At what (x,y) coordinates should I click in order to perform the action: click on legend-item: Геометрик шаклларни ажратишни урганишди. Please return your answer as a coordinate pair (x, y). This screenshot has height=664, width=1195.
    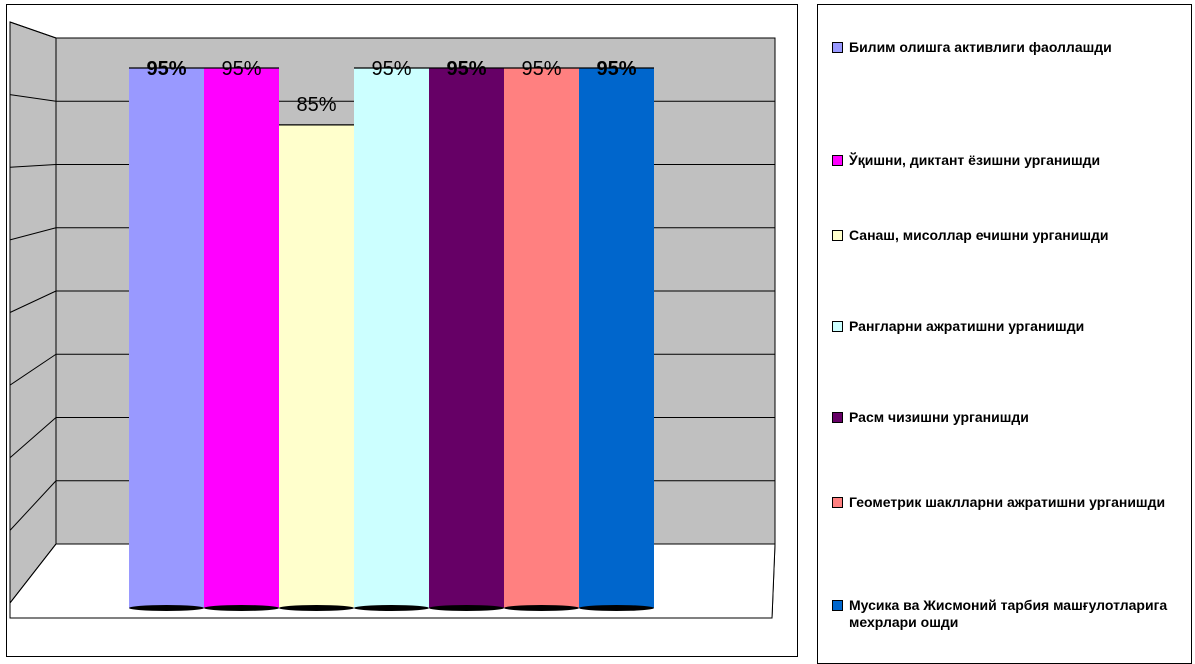
    Looking at the image, I should click on (1009, 502).